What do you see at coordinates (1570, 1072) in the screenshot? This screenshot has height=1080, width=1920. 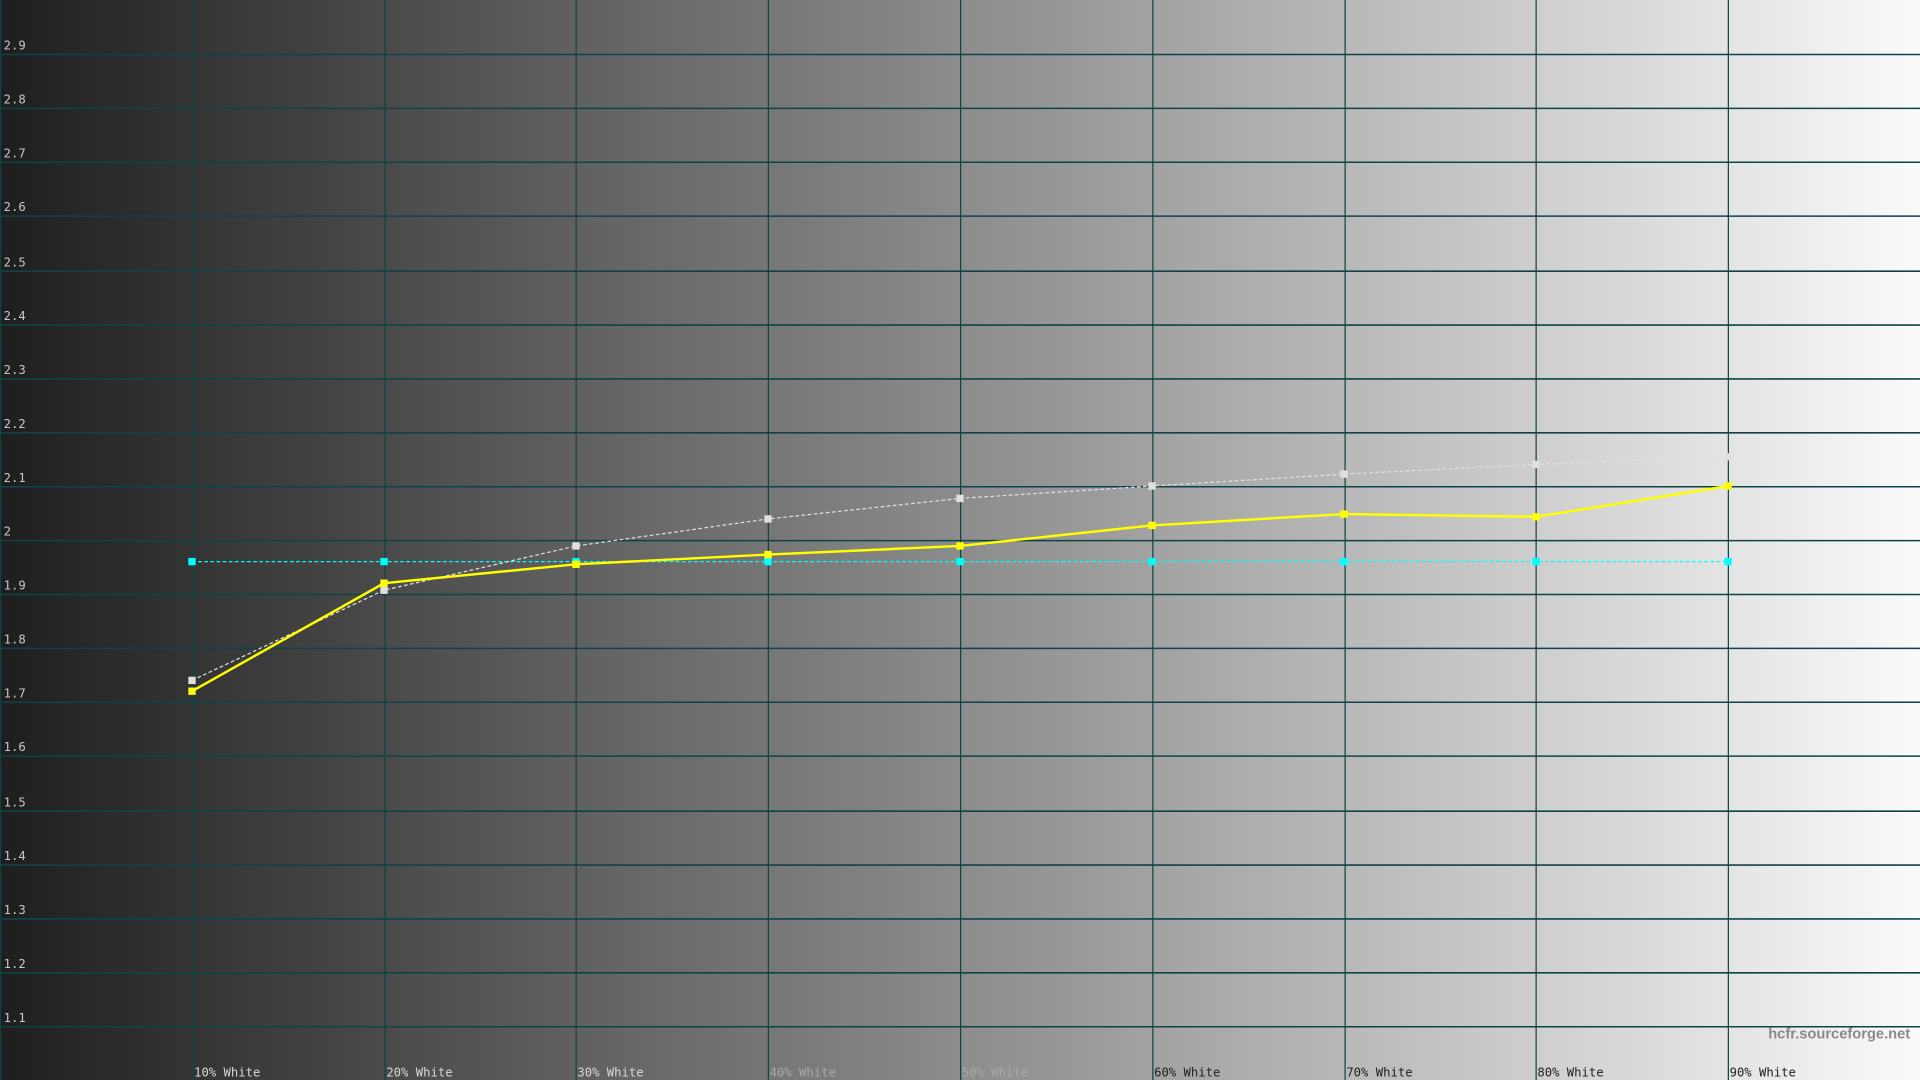 I see `x-tick-label: 80% White` at bounding box center [1570, 1072].